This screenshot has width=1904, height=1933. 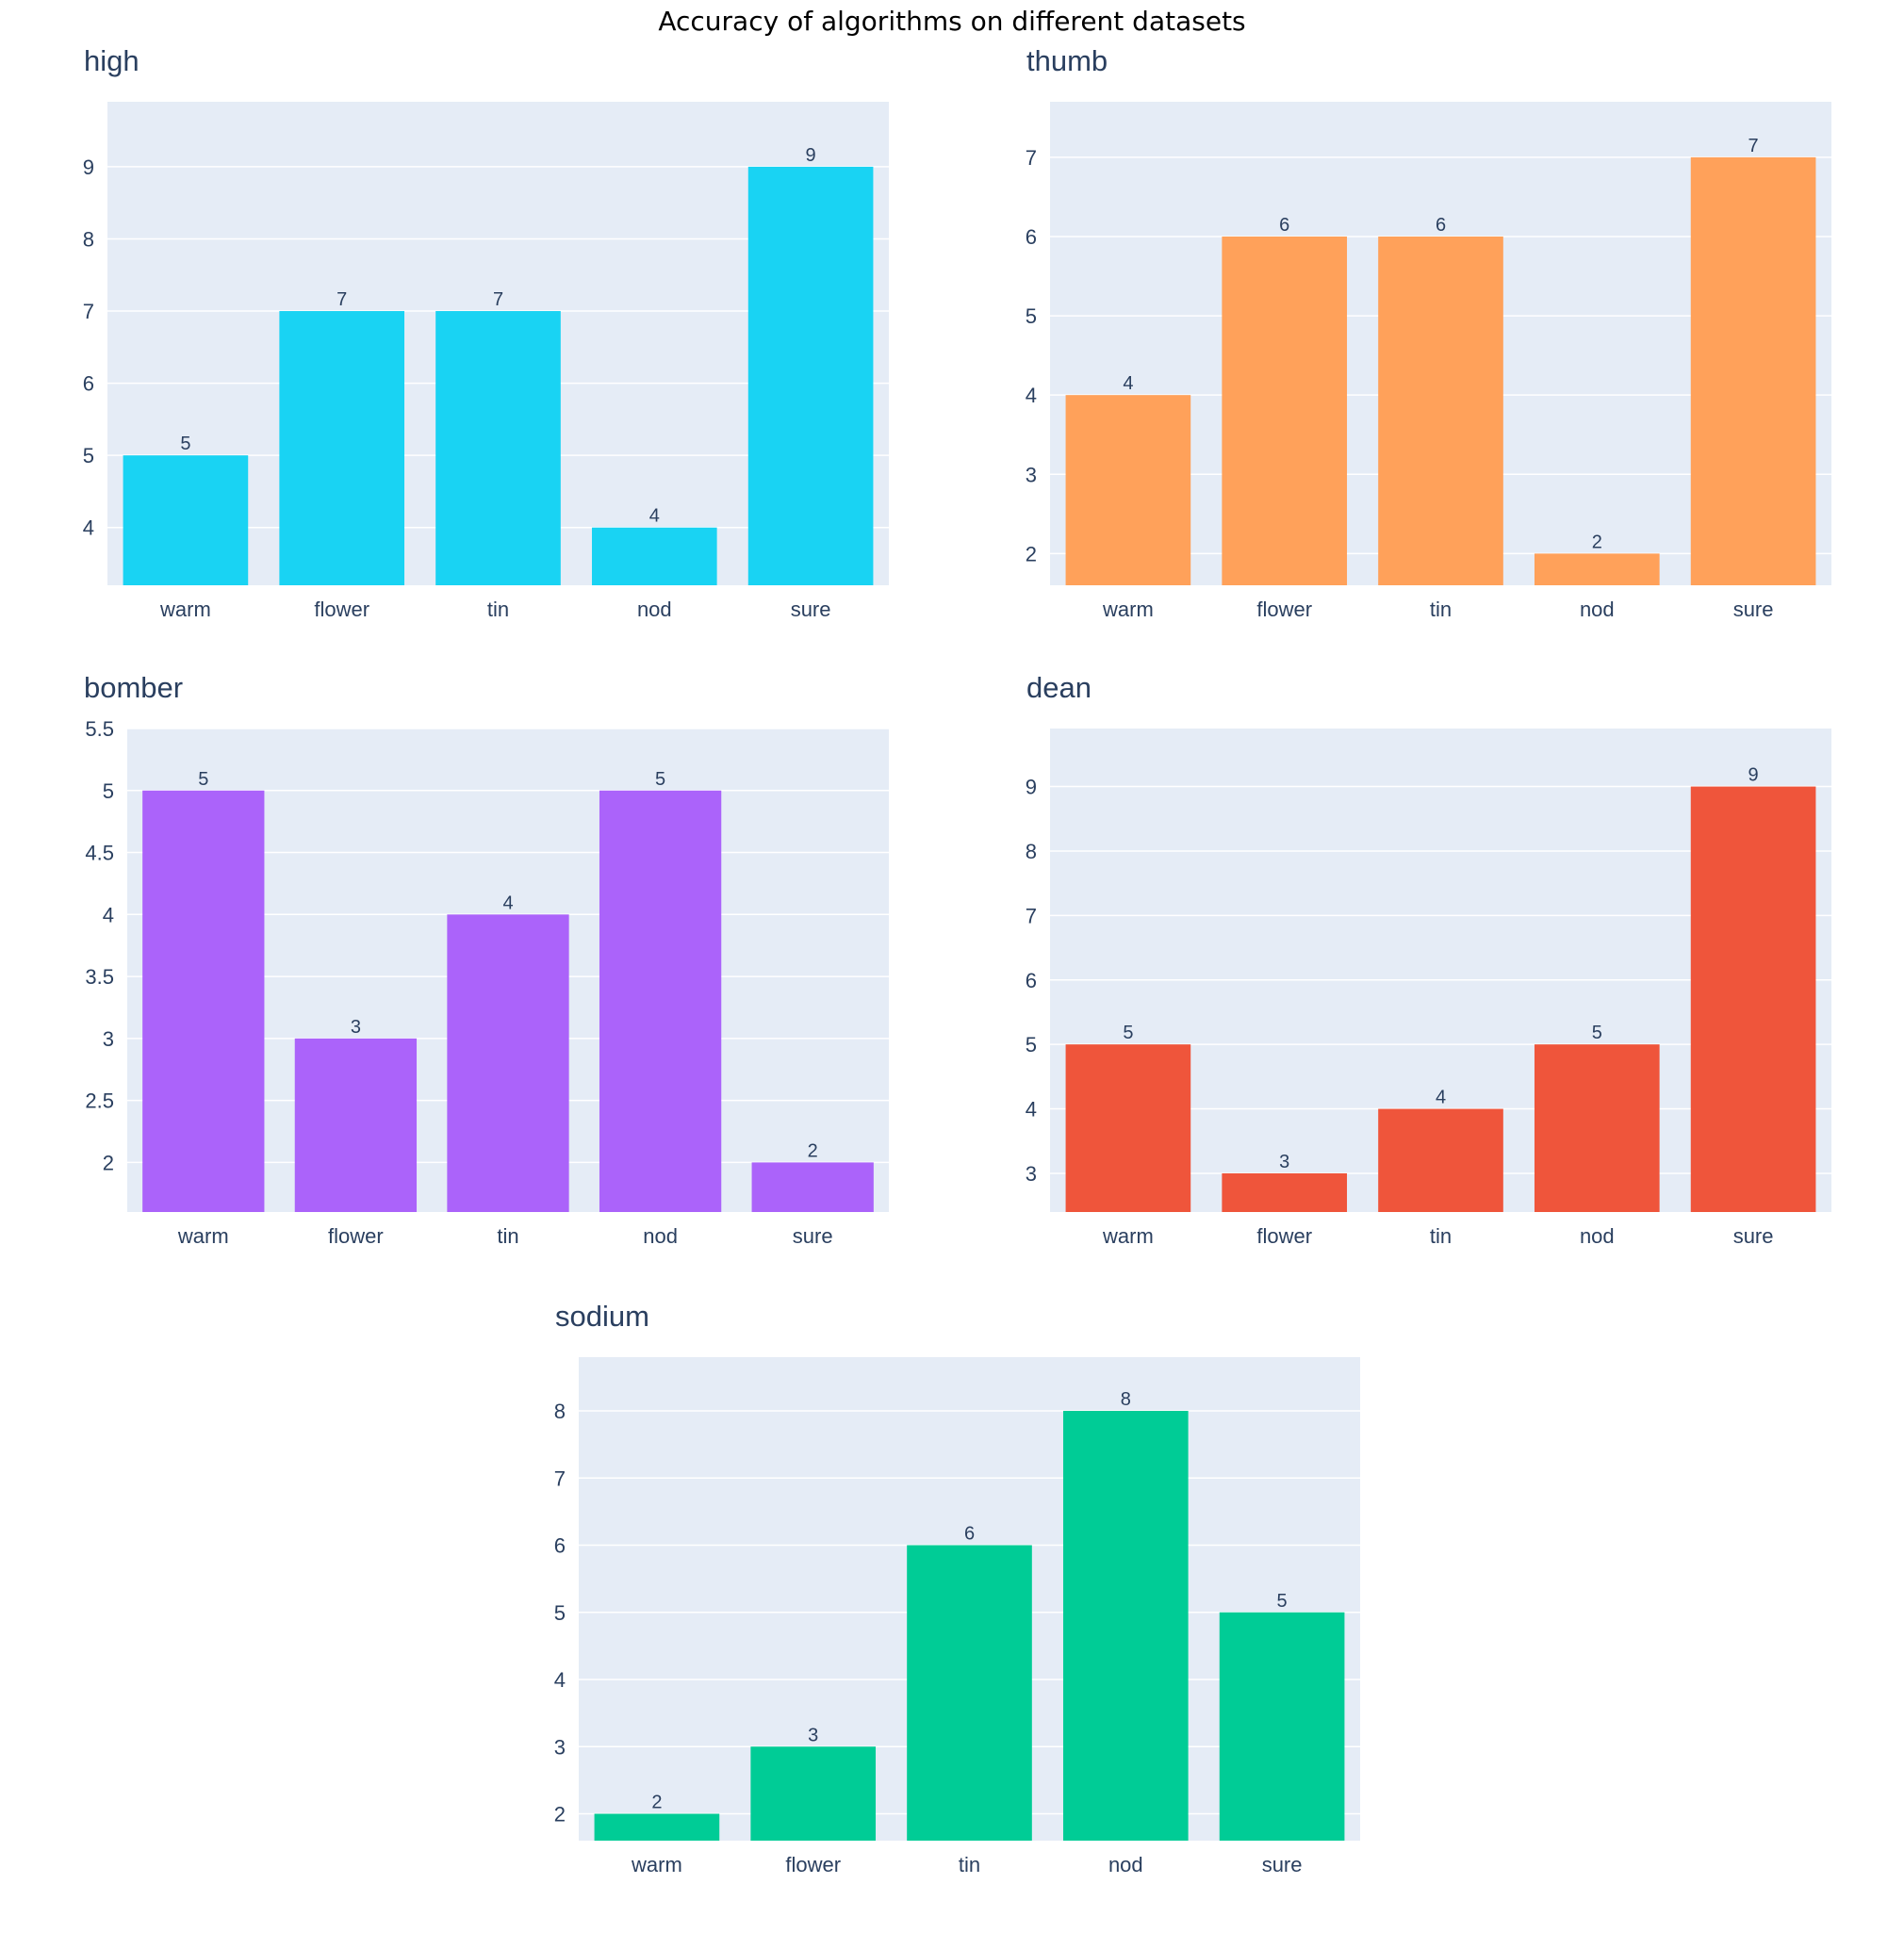 I want to click on subplot-thumb: thumb 2 3 4 5 6 7 4 warm 6 flower 6 tin 2 nod 7 sure, so click(x=1428, y=333).